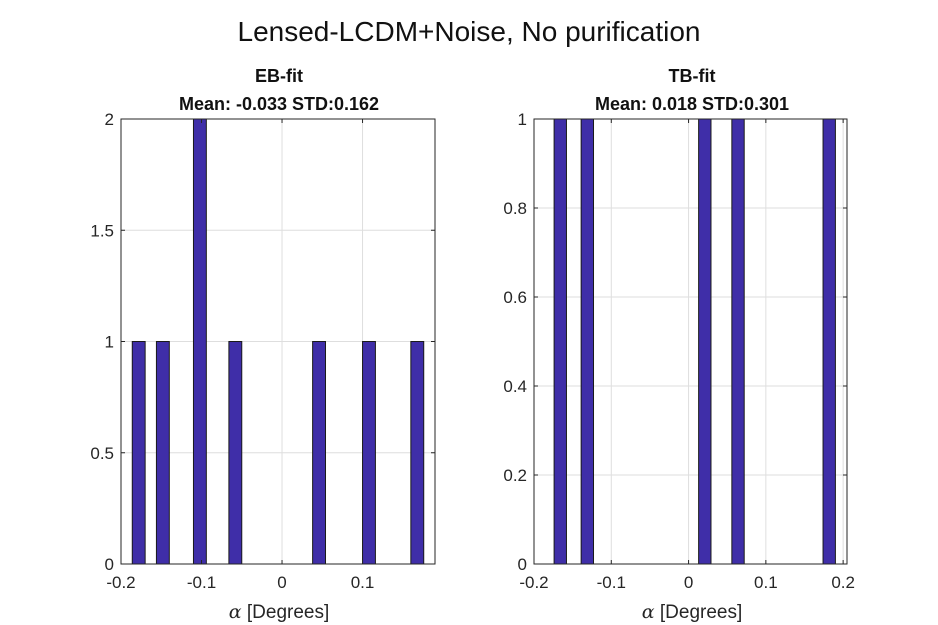 The image size is (938, 625). I want to click on eb-fit-xlabel-symbol: α, so click(235, 612).